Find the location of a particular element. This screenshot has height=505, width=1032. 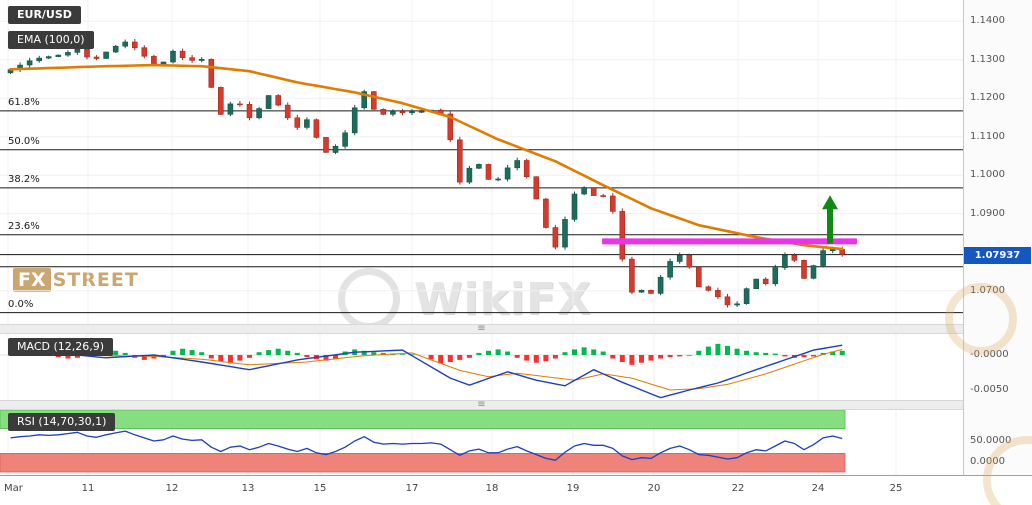

wikifx-watermark: WikiFX is located at coordinates (465, 299).